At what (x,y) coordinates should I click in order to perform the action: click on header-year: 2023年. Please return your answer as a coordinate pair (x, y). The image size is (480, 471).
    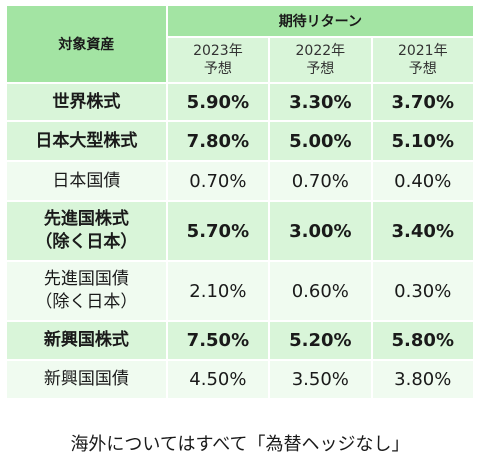
    Looking at the image, I should click on (218, 51).